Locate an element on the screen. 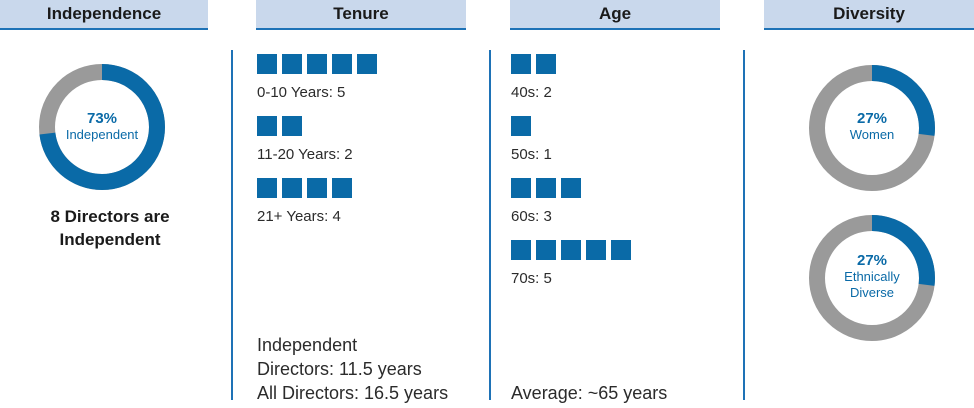 The width and height of the screenshot is (974, 408). women-ring-share is located at coordinates (872, 128).